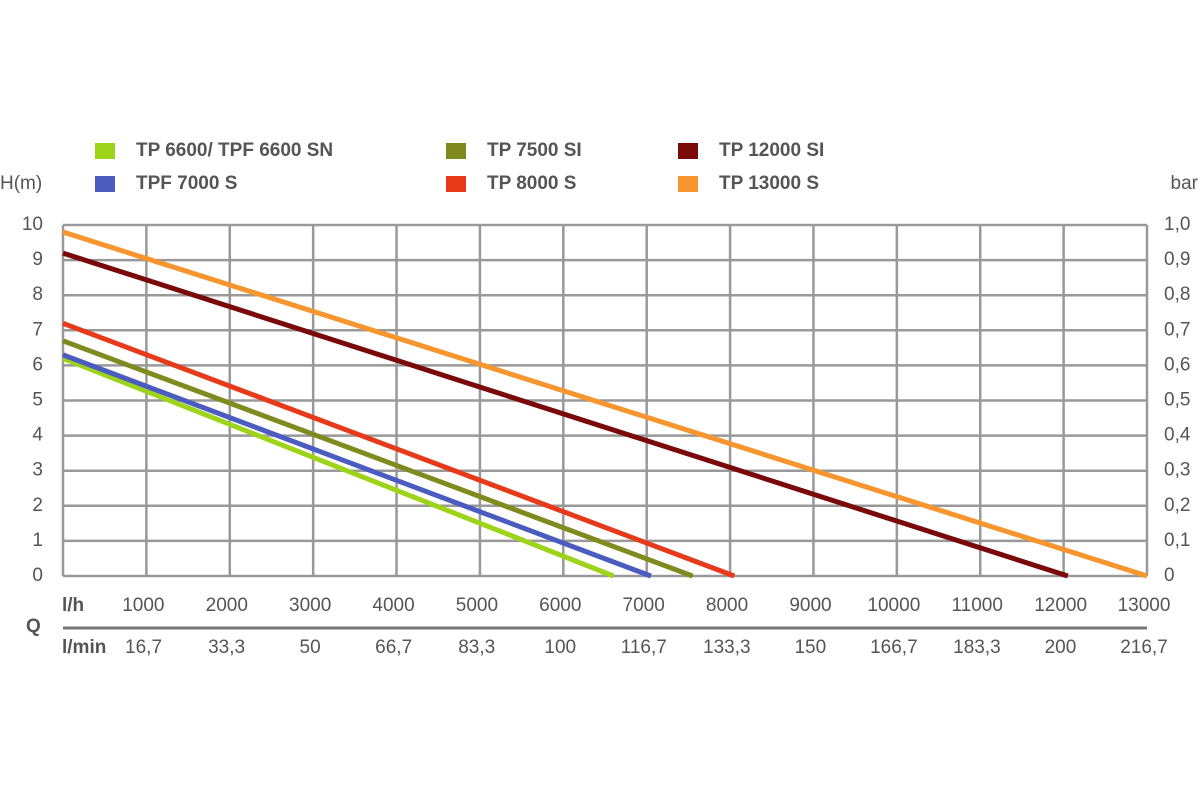 This screenshot has height=800, width=1200. Describe the element at coordinates (1144, 647) in the screenshot. I see `x2-tick-label: 216,7` at that location.